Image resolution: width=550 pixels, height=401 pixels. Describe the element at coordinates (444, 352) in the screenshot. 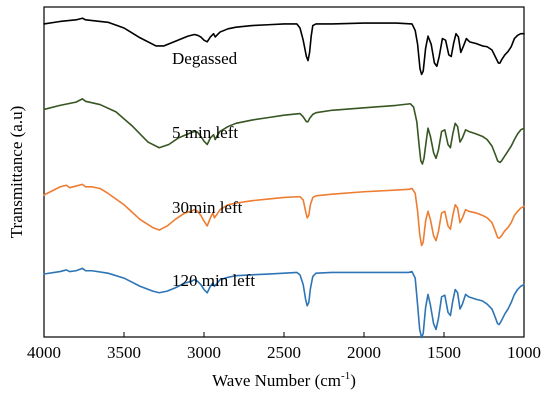

I see `x-tick-label: 1500` at that location.